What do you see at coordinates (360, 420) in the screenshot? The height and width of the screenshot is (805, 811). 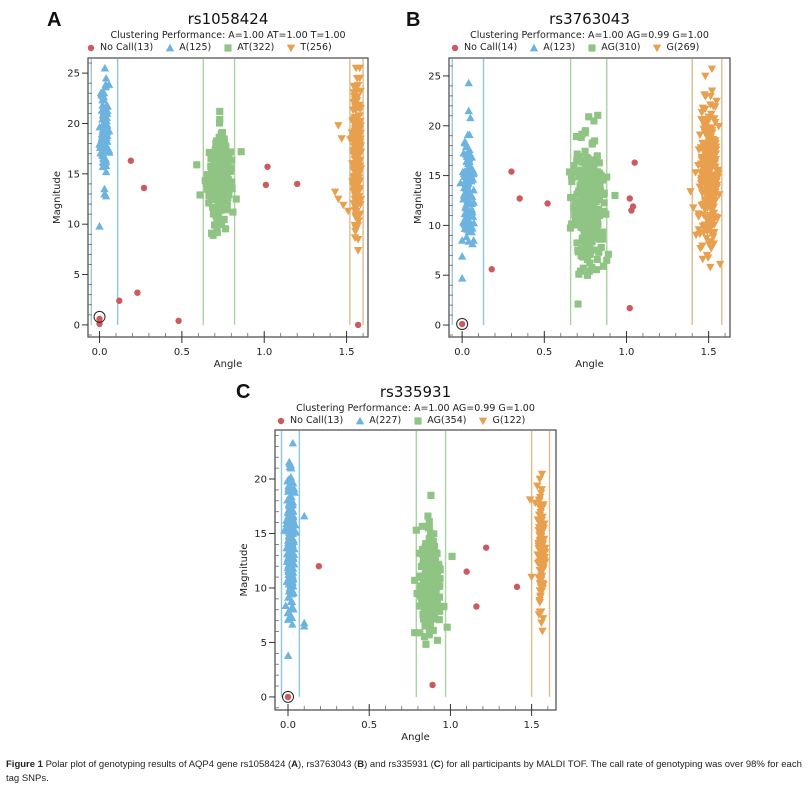 I see `legend-triangle-up-icon` at bounding box center [360, 420].